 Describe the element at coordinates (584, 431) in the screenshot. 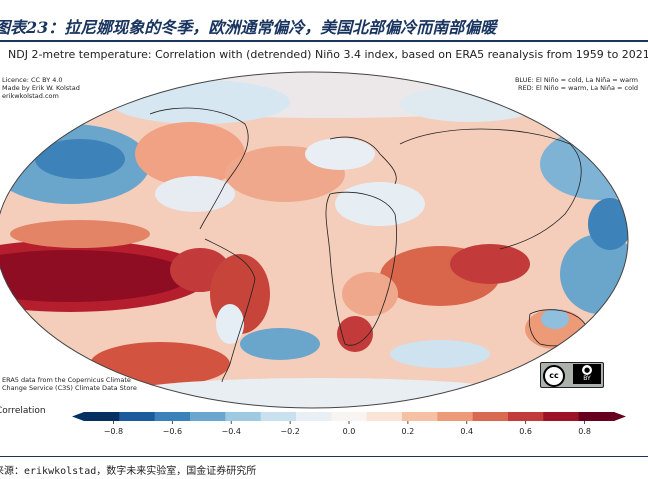

I see `colorbar-tick-label: 0.8` at that location.